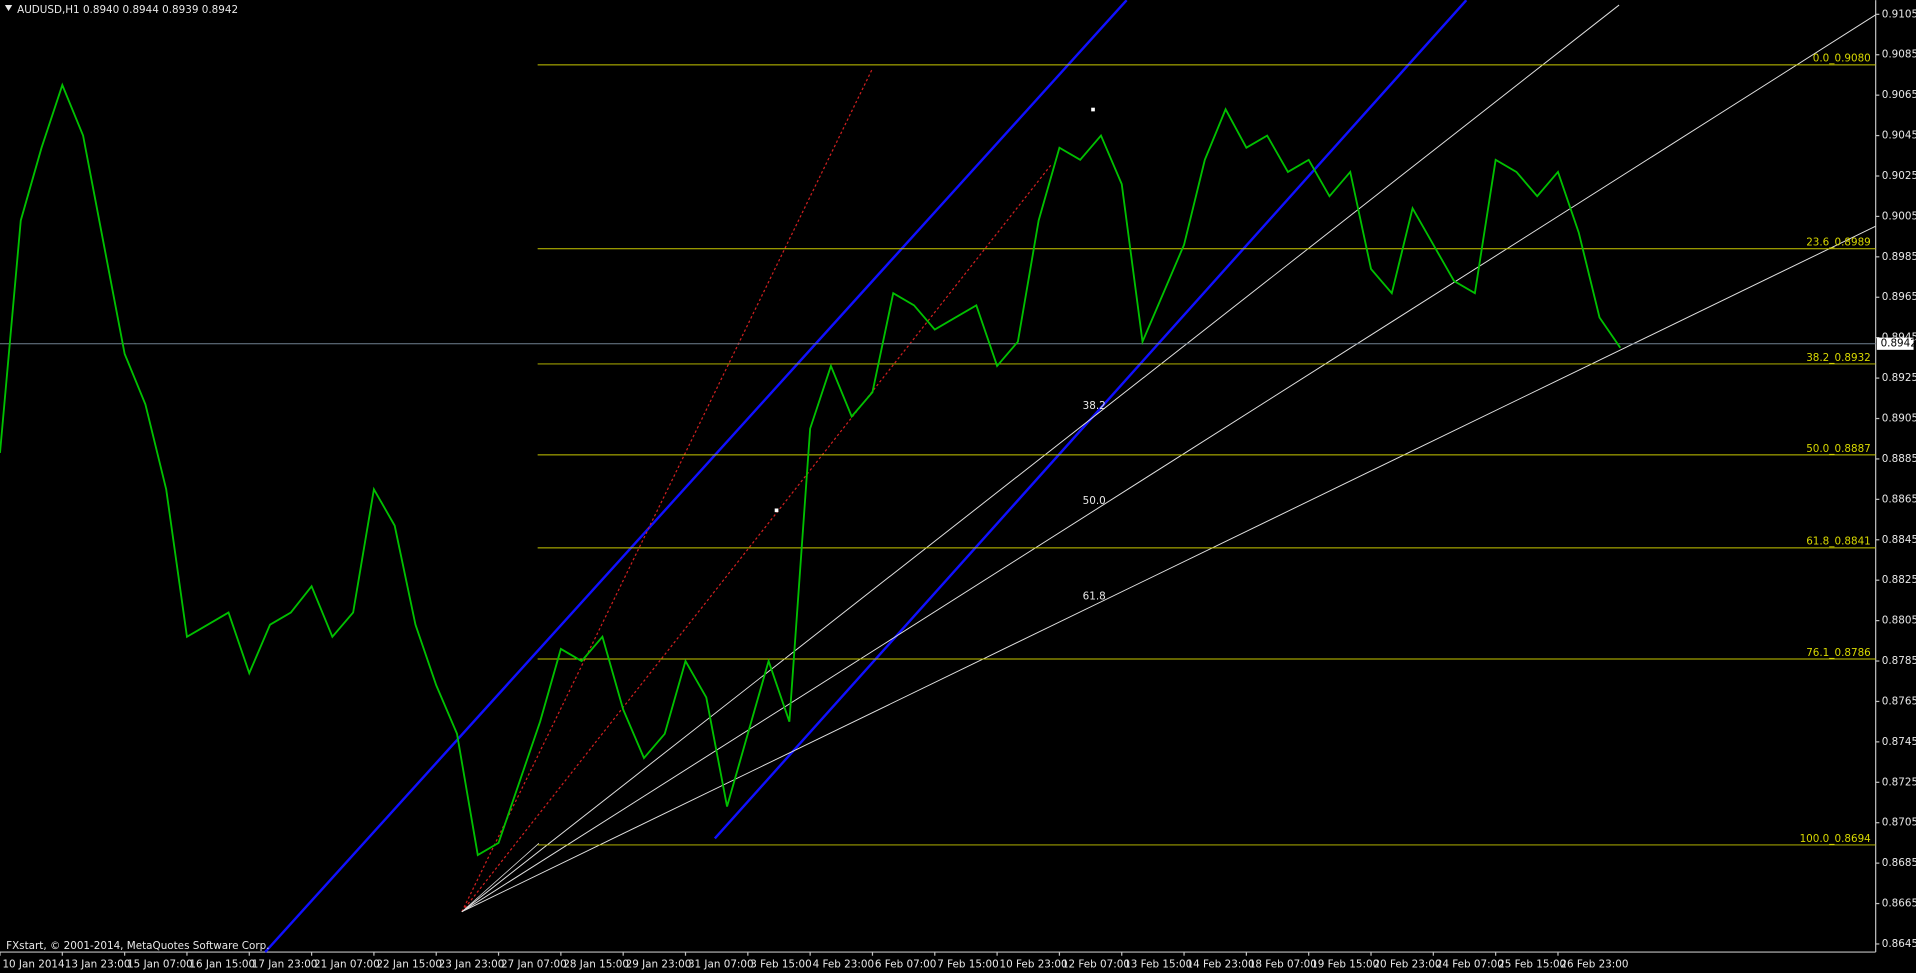 The image size is (1916, 973). I want to click on y-tick-label: 0.9105, so click(1899, 14).